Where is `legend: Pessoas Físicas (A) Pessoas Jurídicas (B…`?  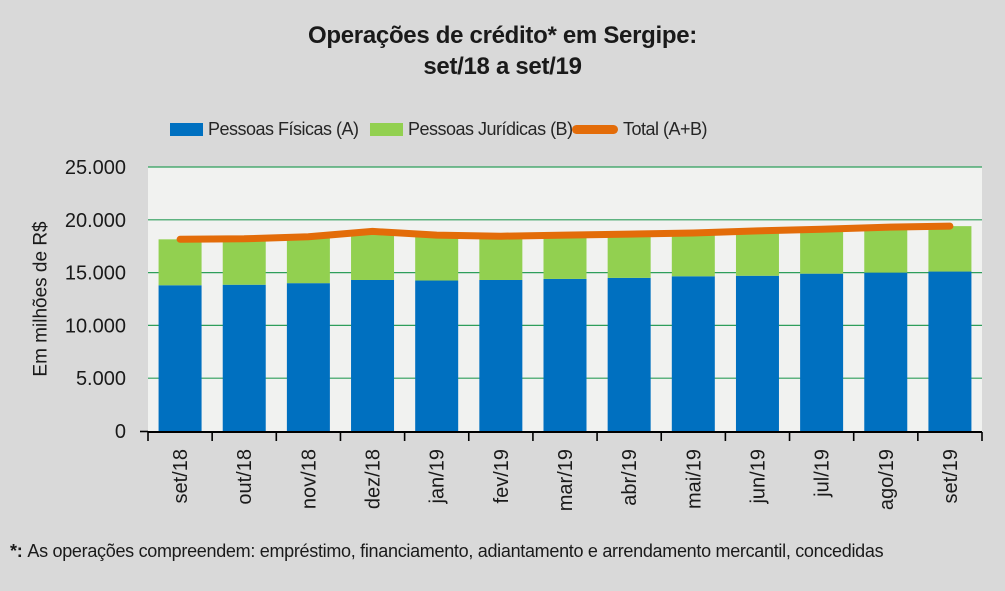
legend: Pessoas Físicas (A) Pessoas Jurídicas (B… is located at coordinates (502, 130).